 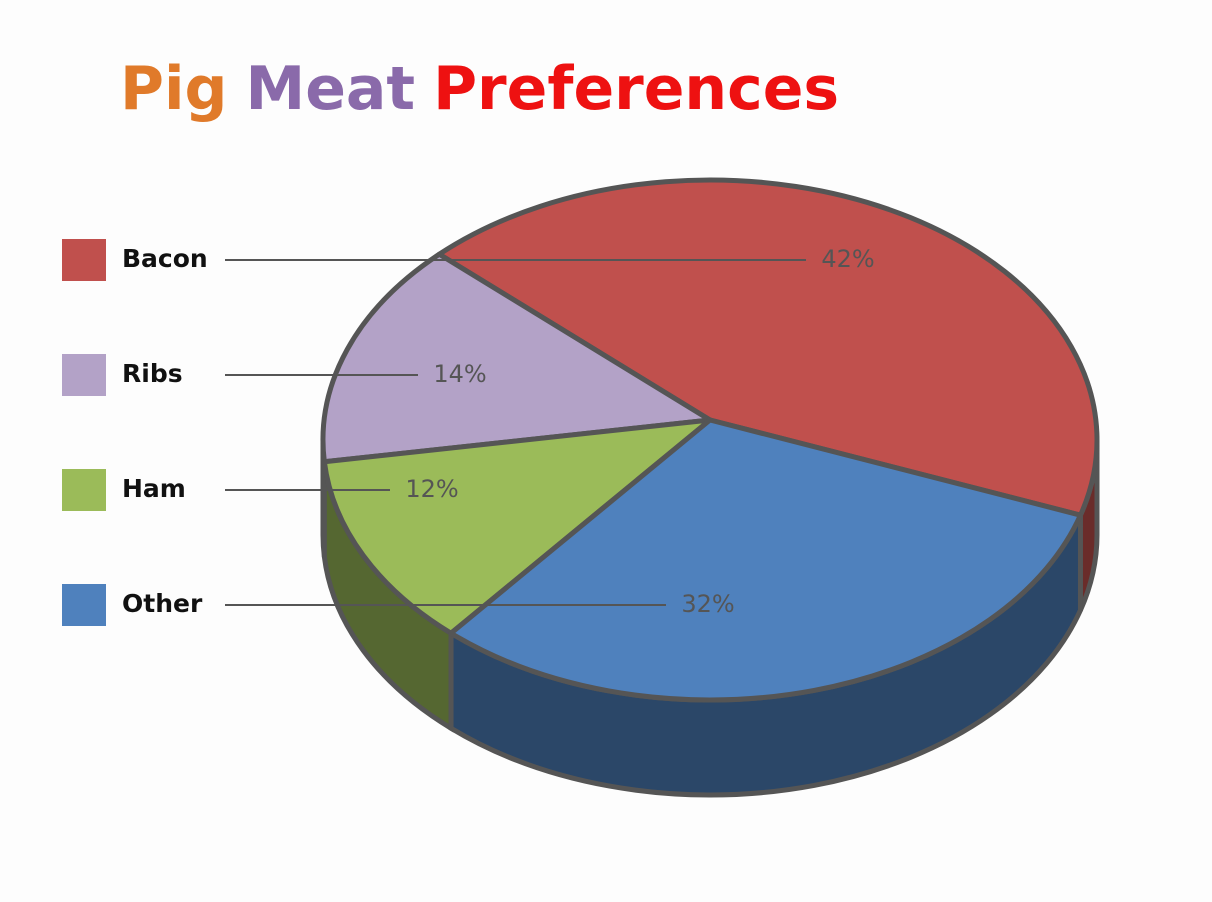 I want to click on value-label: 42%, so click(x=847, y=259).